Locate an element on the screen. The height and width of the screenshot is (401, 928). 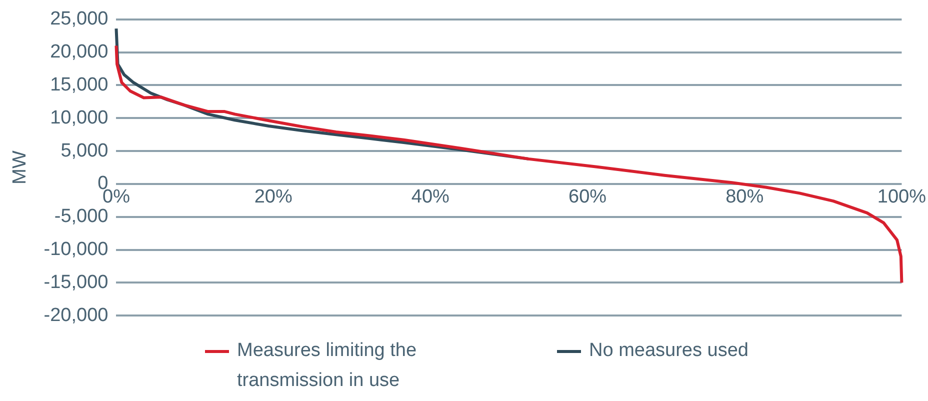
y-tick-label: 20,000 is located at coordinates (79, 52).